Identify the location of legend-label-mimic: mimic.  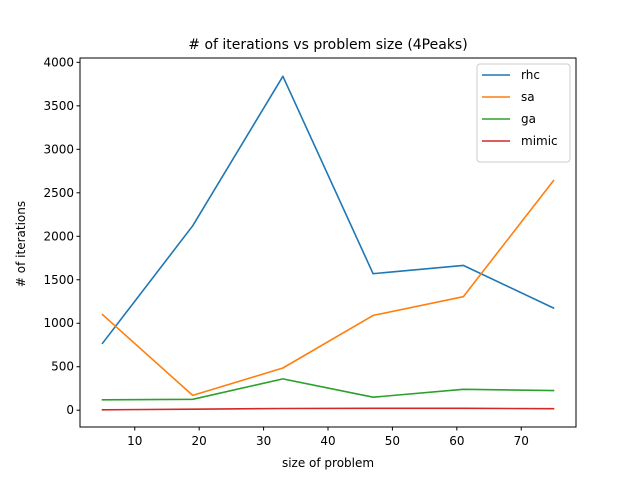
(539, 141).